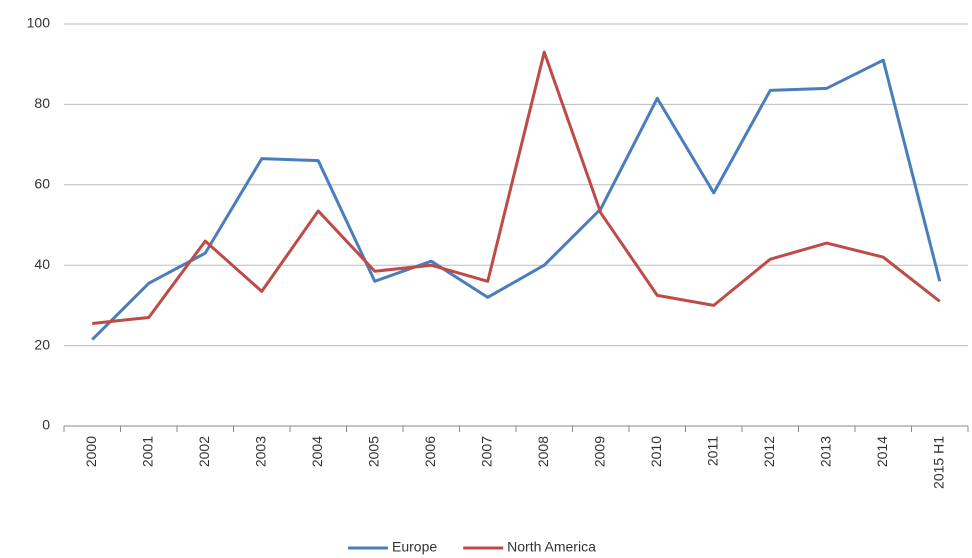 This screenshot has height=558, width=972. I want to click on x-tick-label: 2000, so click(91, 451).